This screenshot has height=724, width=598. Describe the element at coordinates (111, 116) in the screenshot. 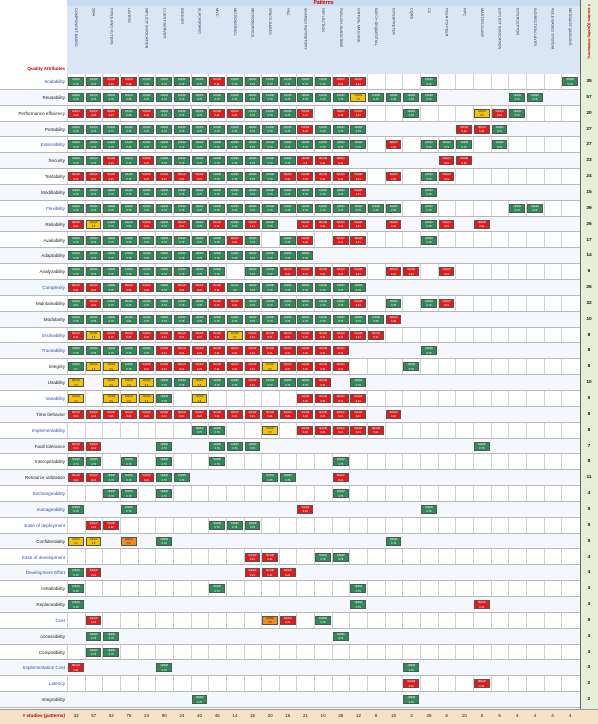

I see `cell-score: 0,47` at that location.